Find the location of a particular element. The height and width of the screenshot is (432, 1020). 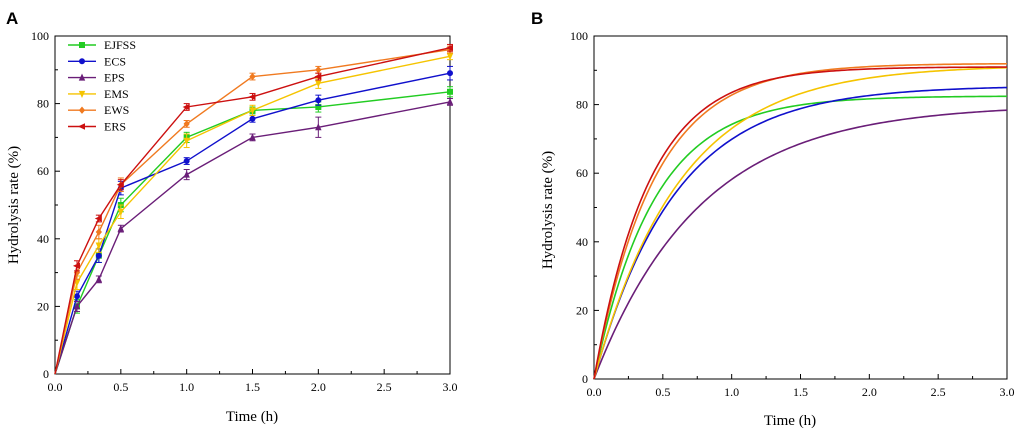

legend-marker-ews is located at coordinates (82, 110).